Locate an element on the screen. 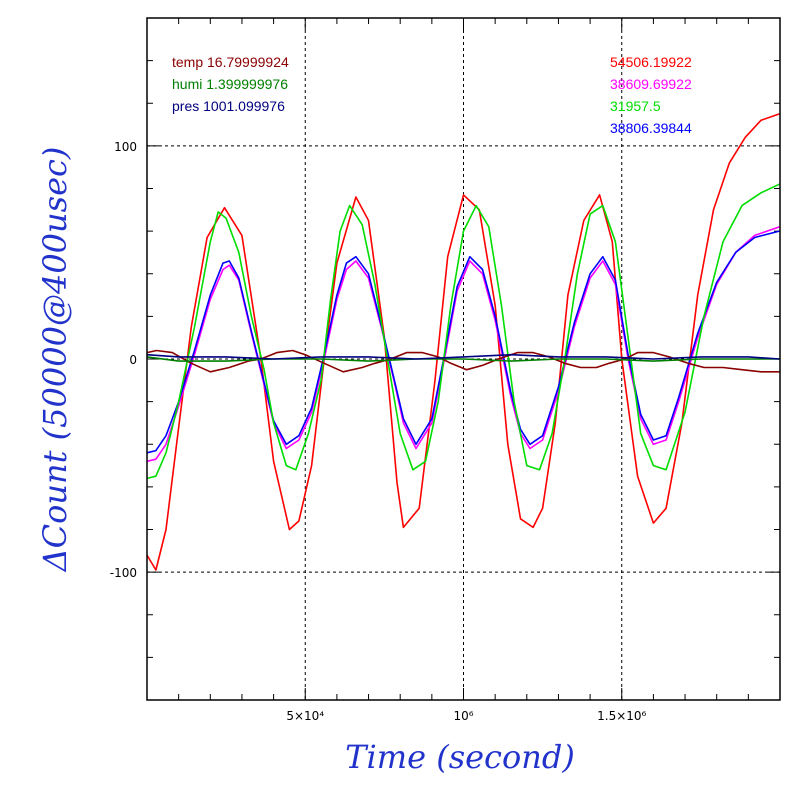 The height and width of the screenshot is (797, 797). legend-left-entry: temp 16.79999924 is located at coordinates (230, 62).